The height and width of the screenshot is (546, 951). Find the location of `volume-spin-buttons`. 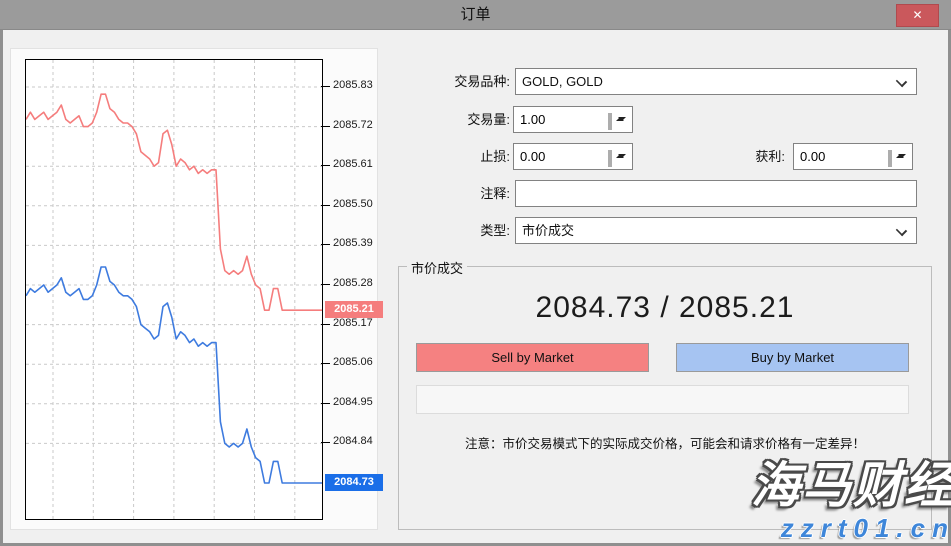

volume-spin-buttons is located at coordinates (619, 119).